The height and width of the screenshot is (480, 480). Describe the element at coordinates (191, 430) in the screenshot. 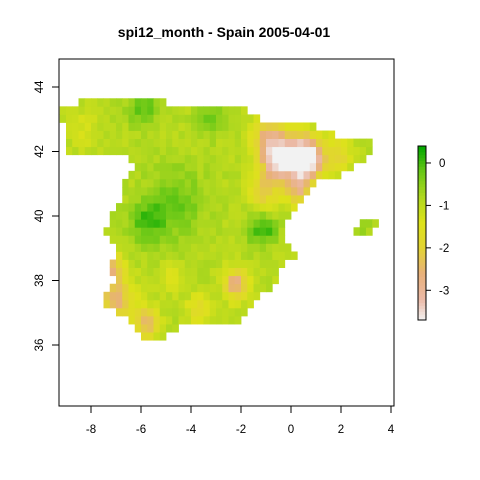

I see `x-tick-label: -4` at that location.